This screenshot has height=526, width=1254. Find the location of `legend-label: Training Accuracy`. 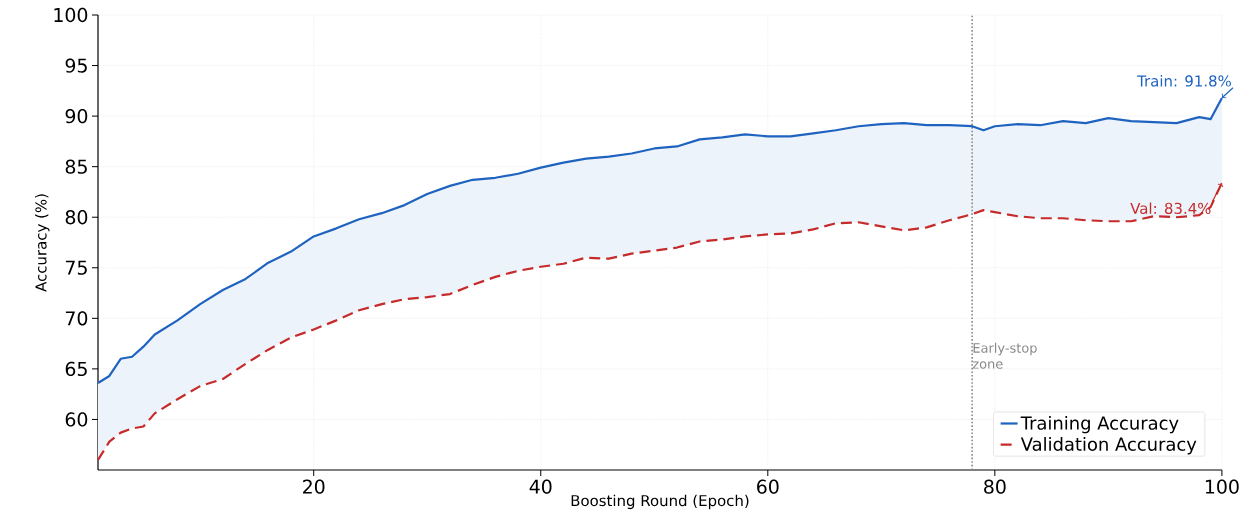

legend-label: Training Accuracy is located at coordinates (1099, 424).